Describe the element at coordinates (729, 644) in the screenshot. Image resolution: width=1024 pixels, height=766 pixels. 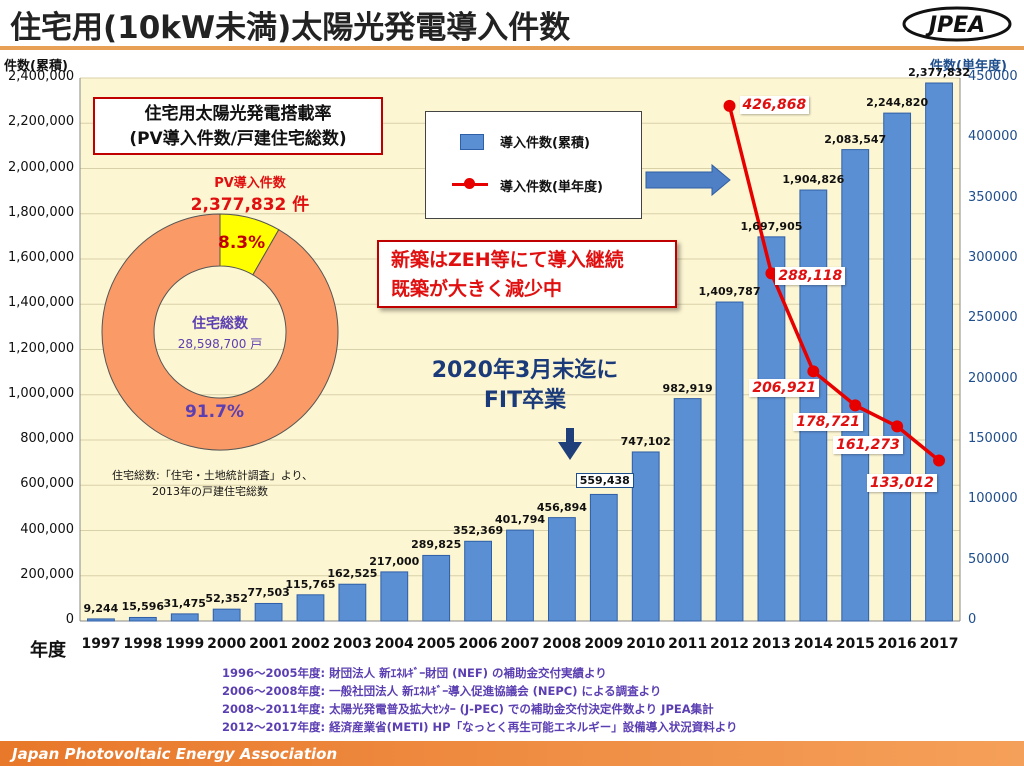
I see `x-tick-label: 2012` at that location.